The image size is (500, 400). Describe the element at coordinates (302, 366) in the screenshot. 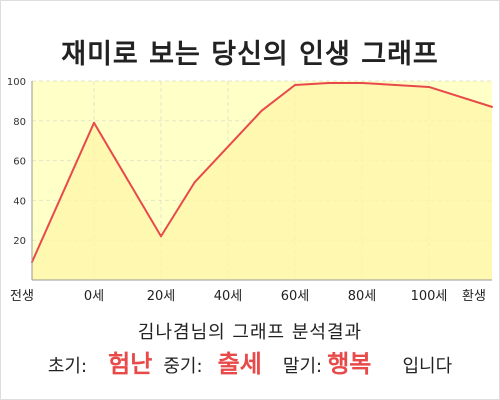

I see `late-label: 말기:` at that location.